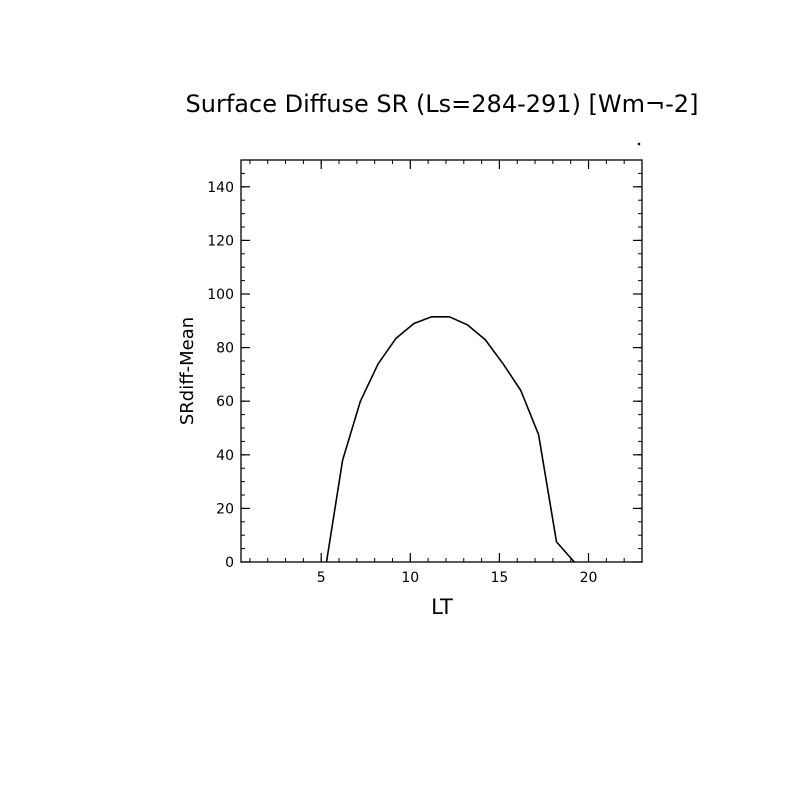  I want to click on y-axis-label: SRdiff-Mean, so click(187, 371).